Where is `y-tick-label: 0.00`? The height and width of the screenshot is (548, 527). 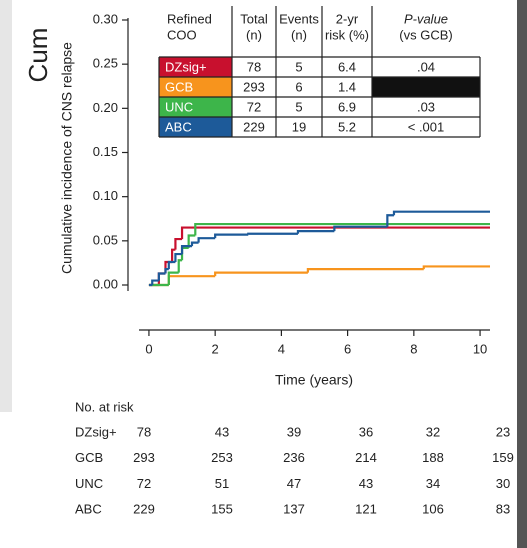
y-tick-label: 0.00 is located at coordinates (105, 283).